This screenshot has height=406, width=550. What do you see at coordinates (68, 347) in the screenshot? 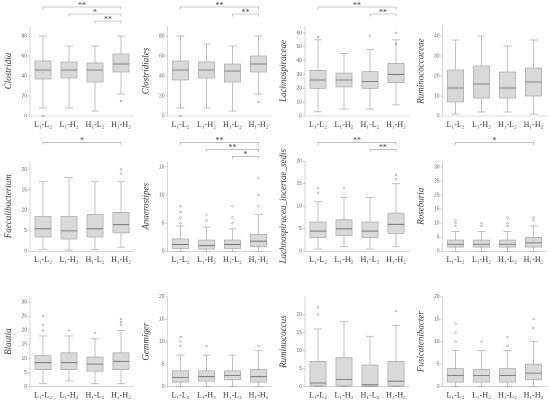
I see `panel: Blautia 0 5 10 15 20 25 30 L₁-L₂ L₁-H₂ H₁-L₂ H₁-H₂` at bounding box center [68, 347].